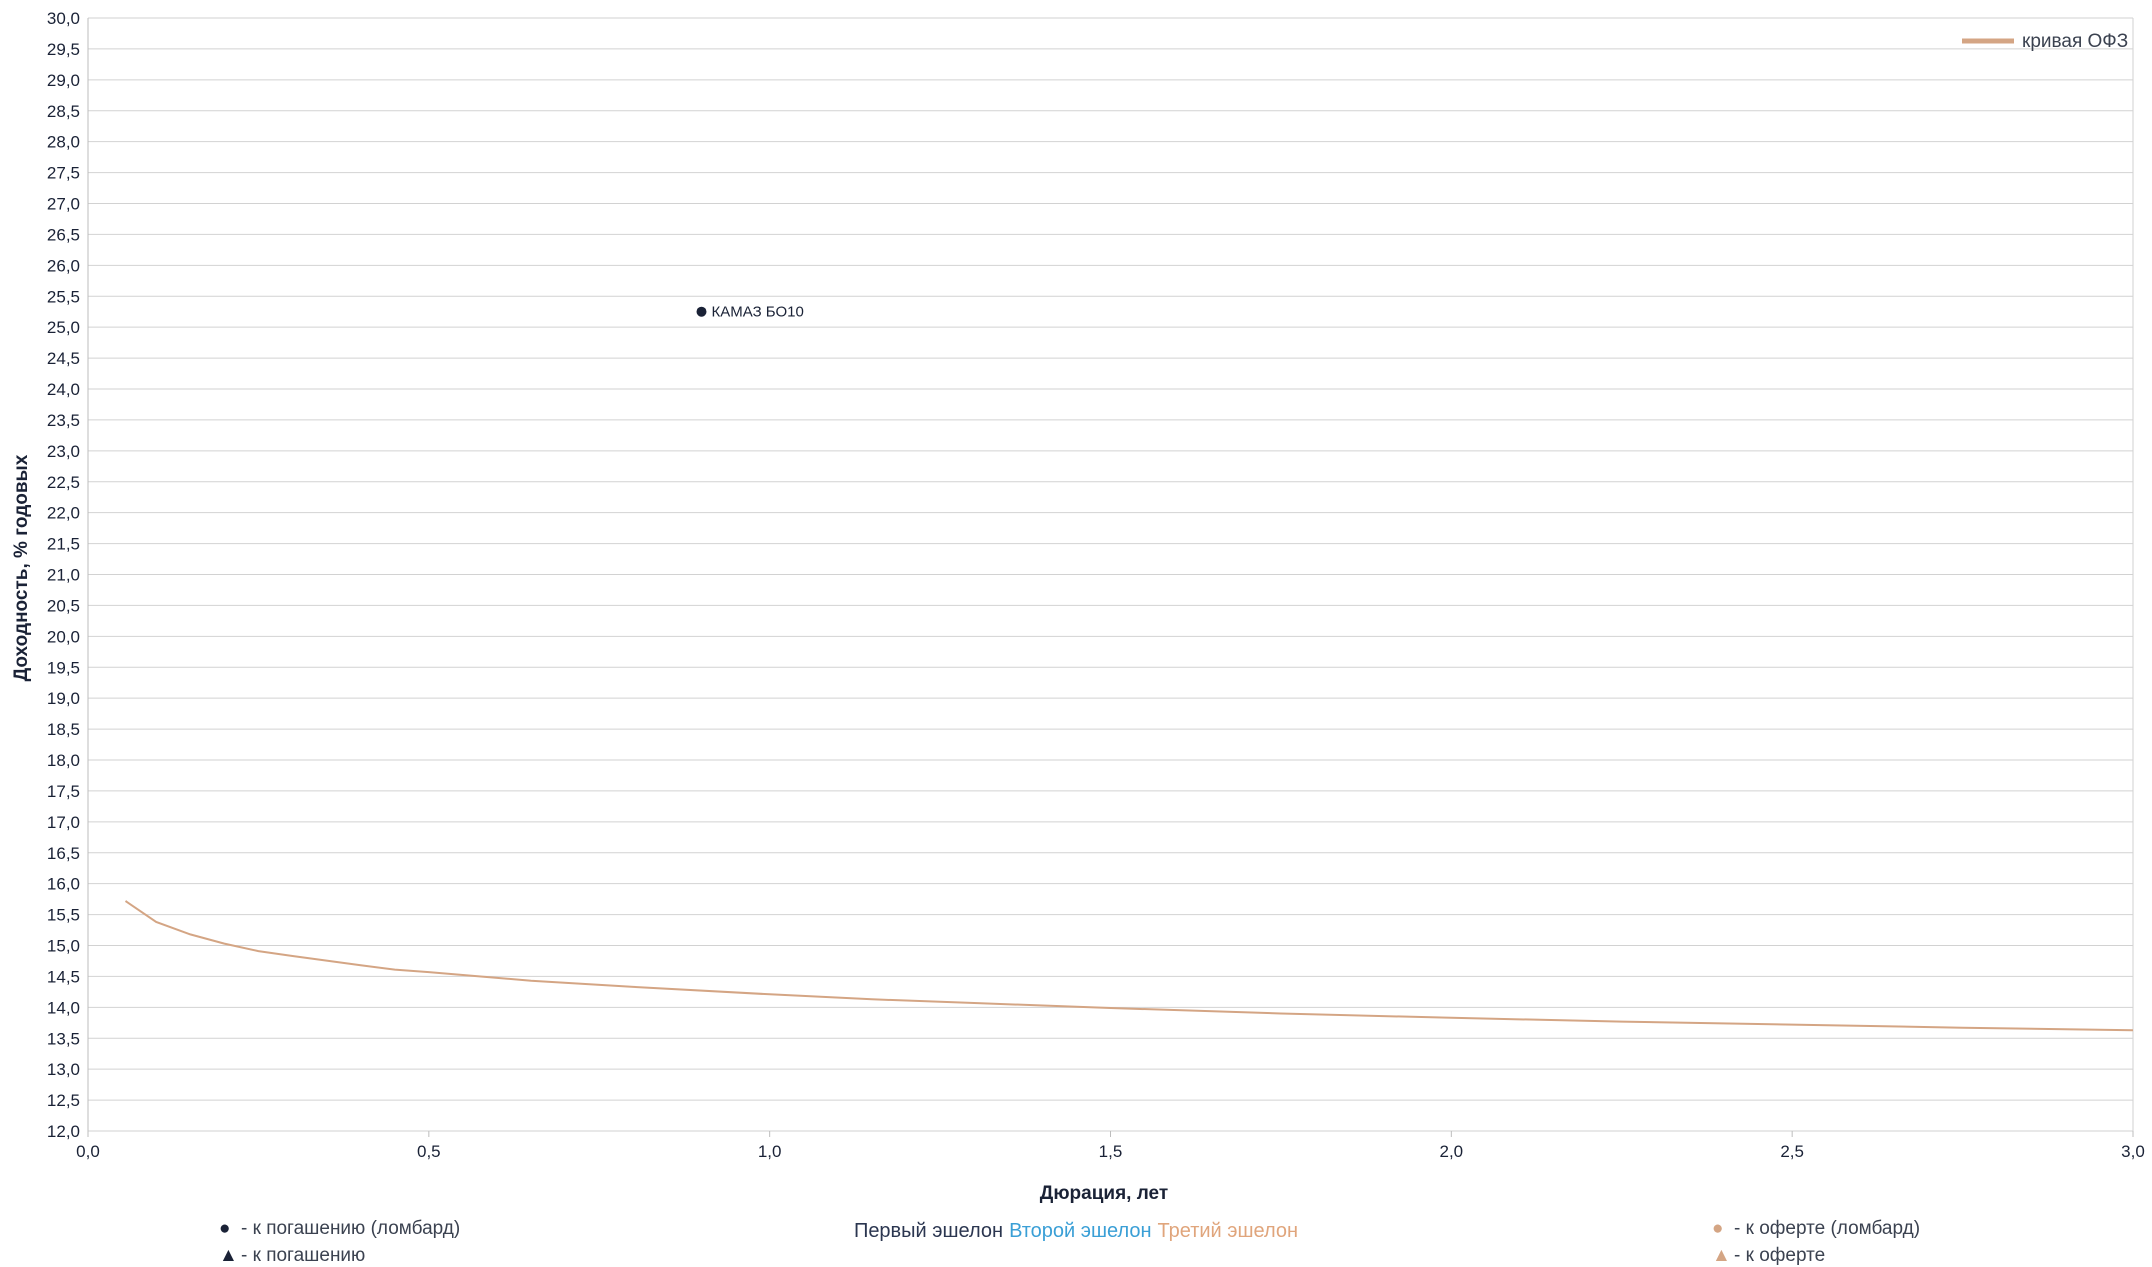  I want to click on x-tick-label: 2,0, so click(1452, 1151).